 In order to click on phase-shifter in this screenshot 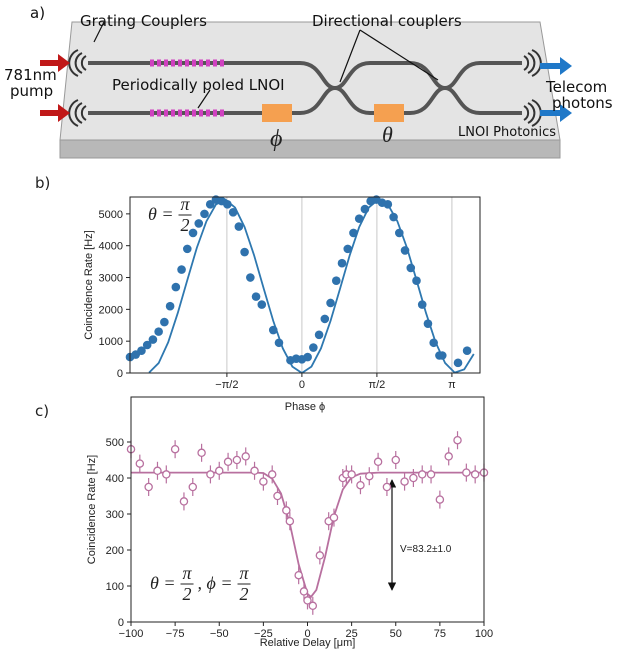, I will do `click(277, 113)`.